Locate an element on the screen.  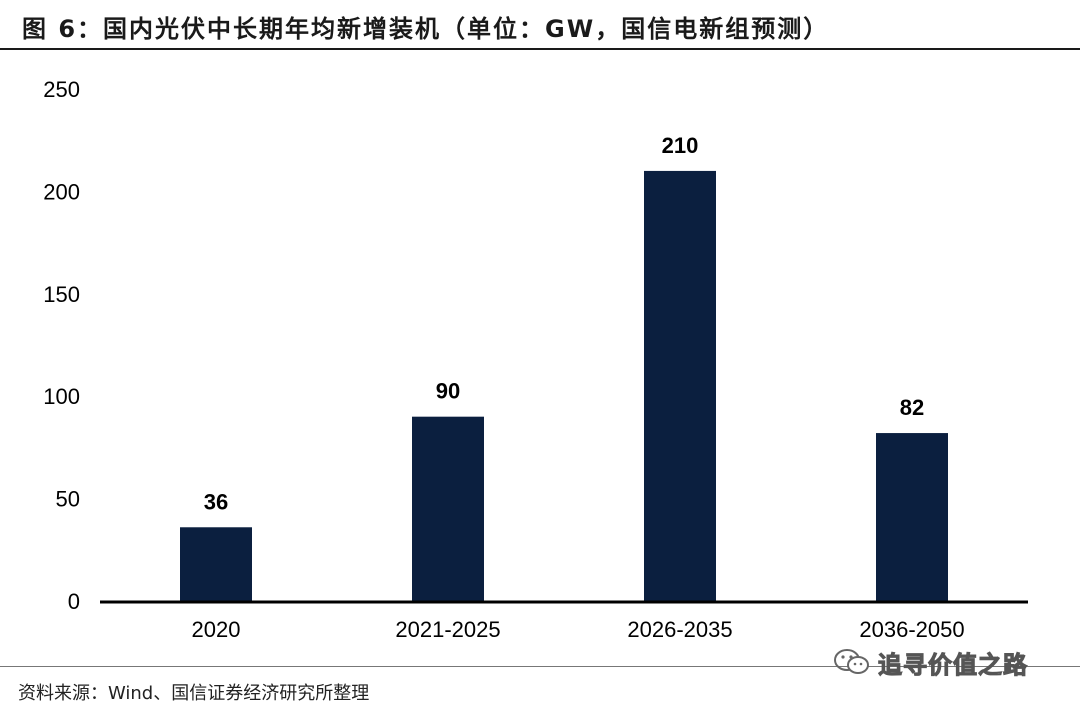
footer-divider is located at coordinates (540, 666).